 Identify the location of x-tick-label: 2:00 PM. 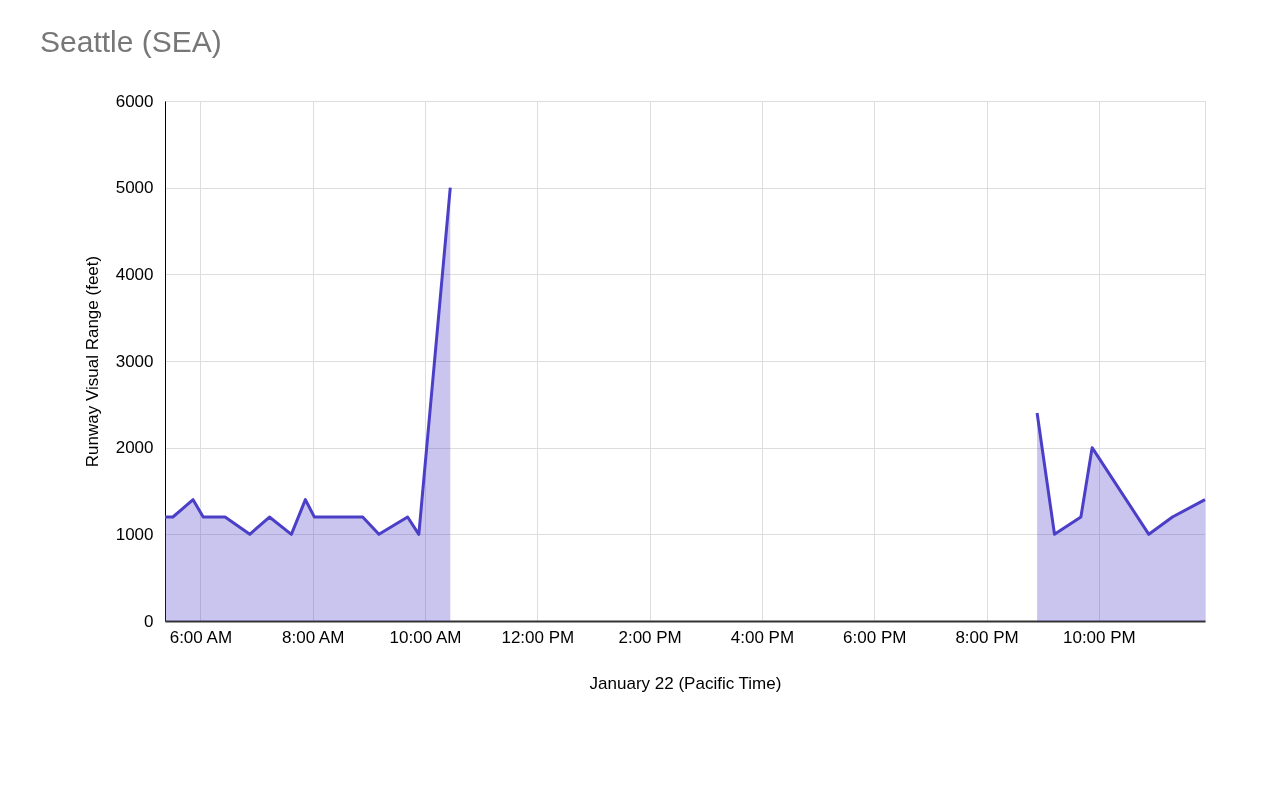
(650, 637).